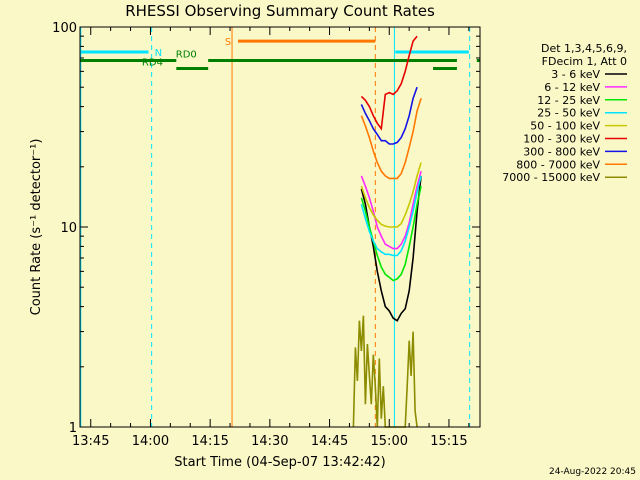  What do you see at coordinates (36, 227) in the screenshot?
I see `y-axis-label: Count Rate (s⁻¹ detector⁻¹)` at bounding box center [36, 227].